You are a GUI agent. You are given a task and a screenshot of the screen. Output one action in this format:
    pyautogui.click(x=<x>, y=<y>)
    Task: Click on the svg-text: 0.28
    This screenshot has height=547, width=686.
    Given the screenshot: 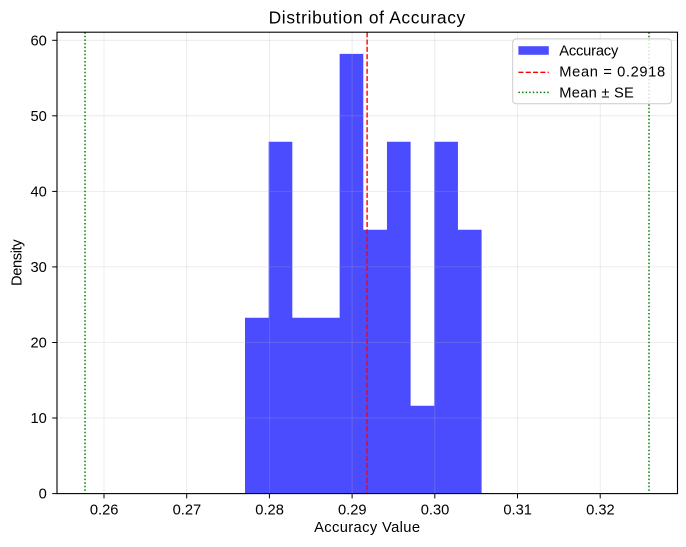 What is the action you would take?
    pyautogui.click(x=269, y=510)
    